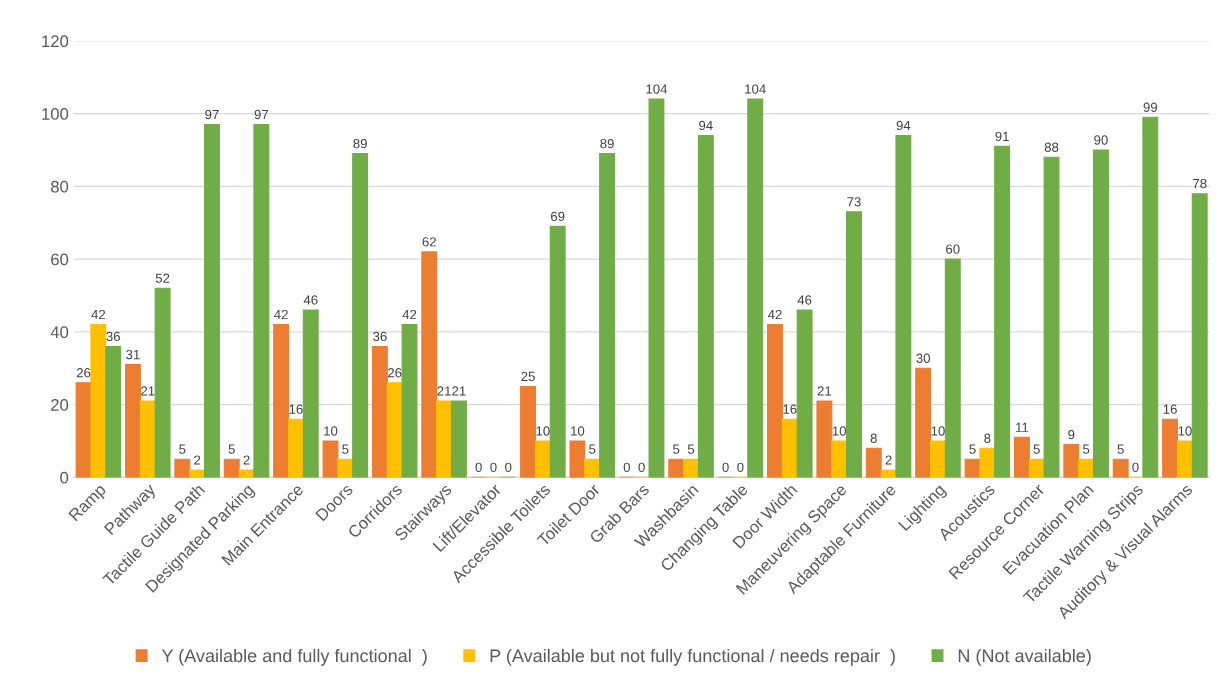  Describe the element at coordinates (1101, 140) in the screenshot. I see `data-label: 90` at that location.